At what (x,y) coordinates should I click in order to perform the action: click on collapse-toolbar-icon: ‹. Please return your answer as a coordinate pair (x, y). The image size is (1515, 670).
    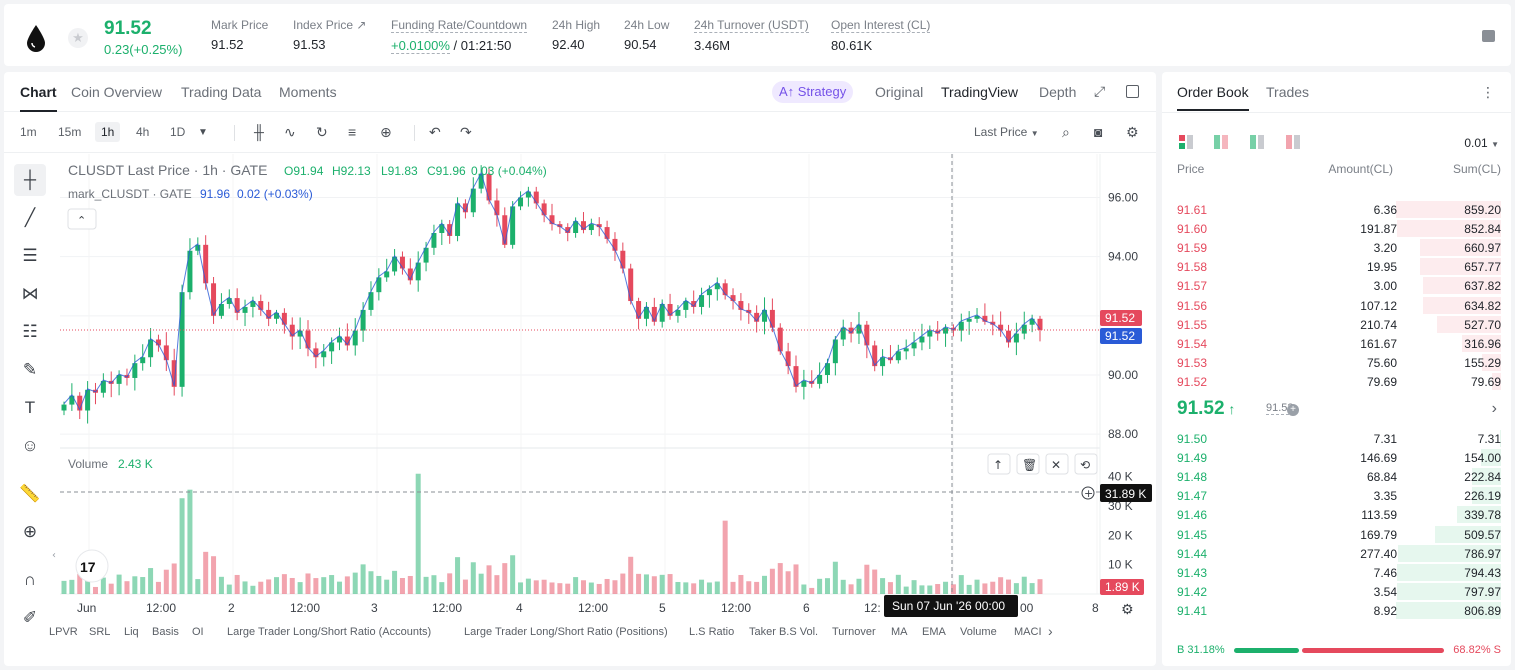
    Looking at the image, I should click on (54, 555).